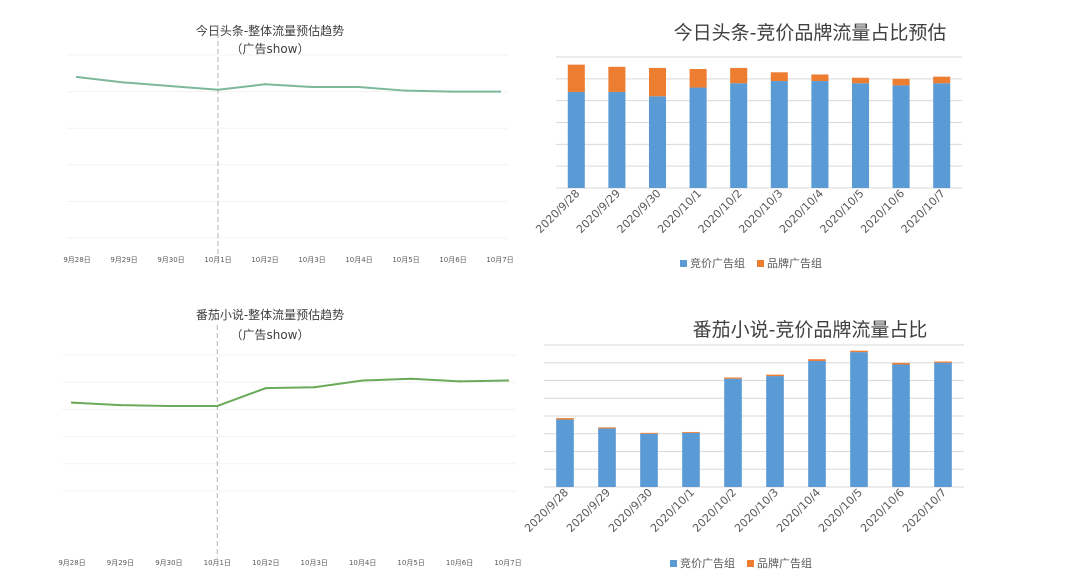  What do you see at coordinates (311, 260) in the screenshot?
I see `x-tick-label: 10月3日` at bounding box center [311, 260].